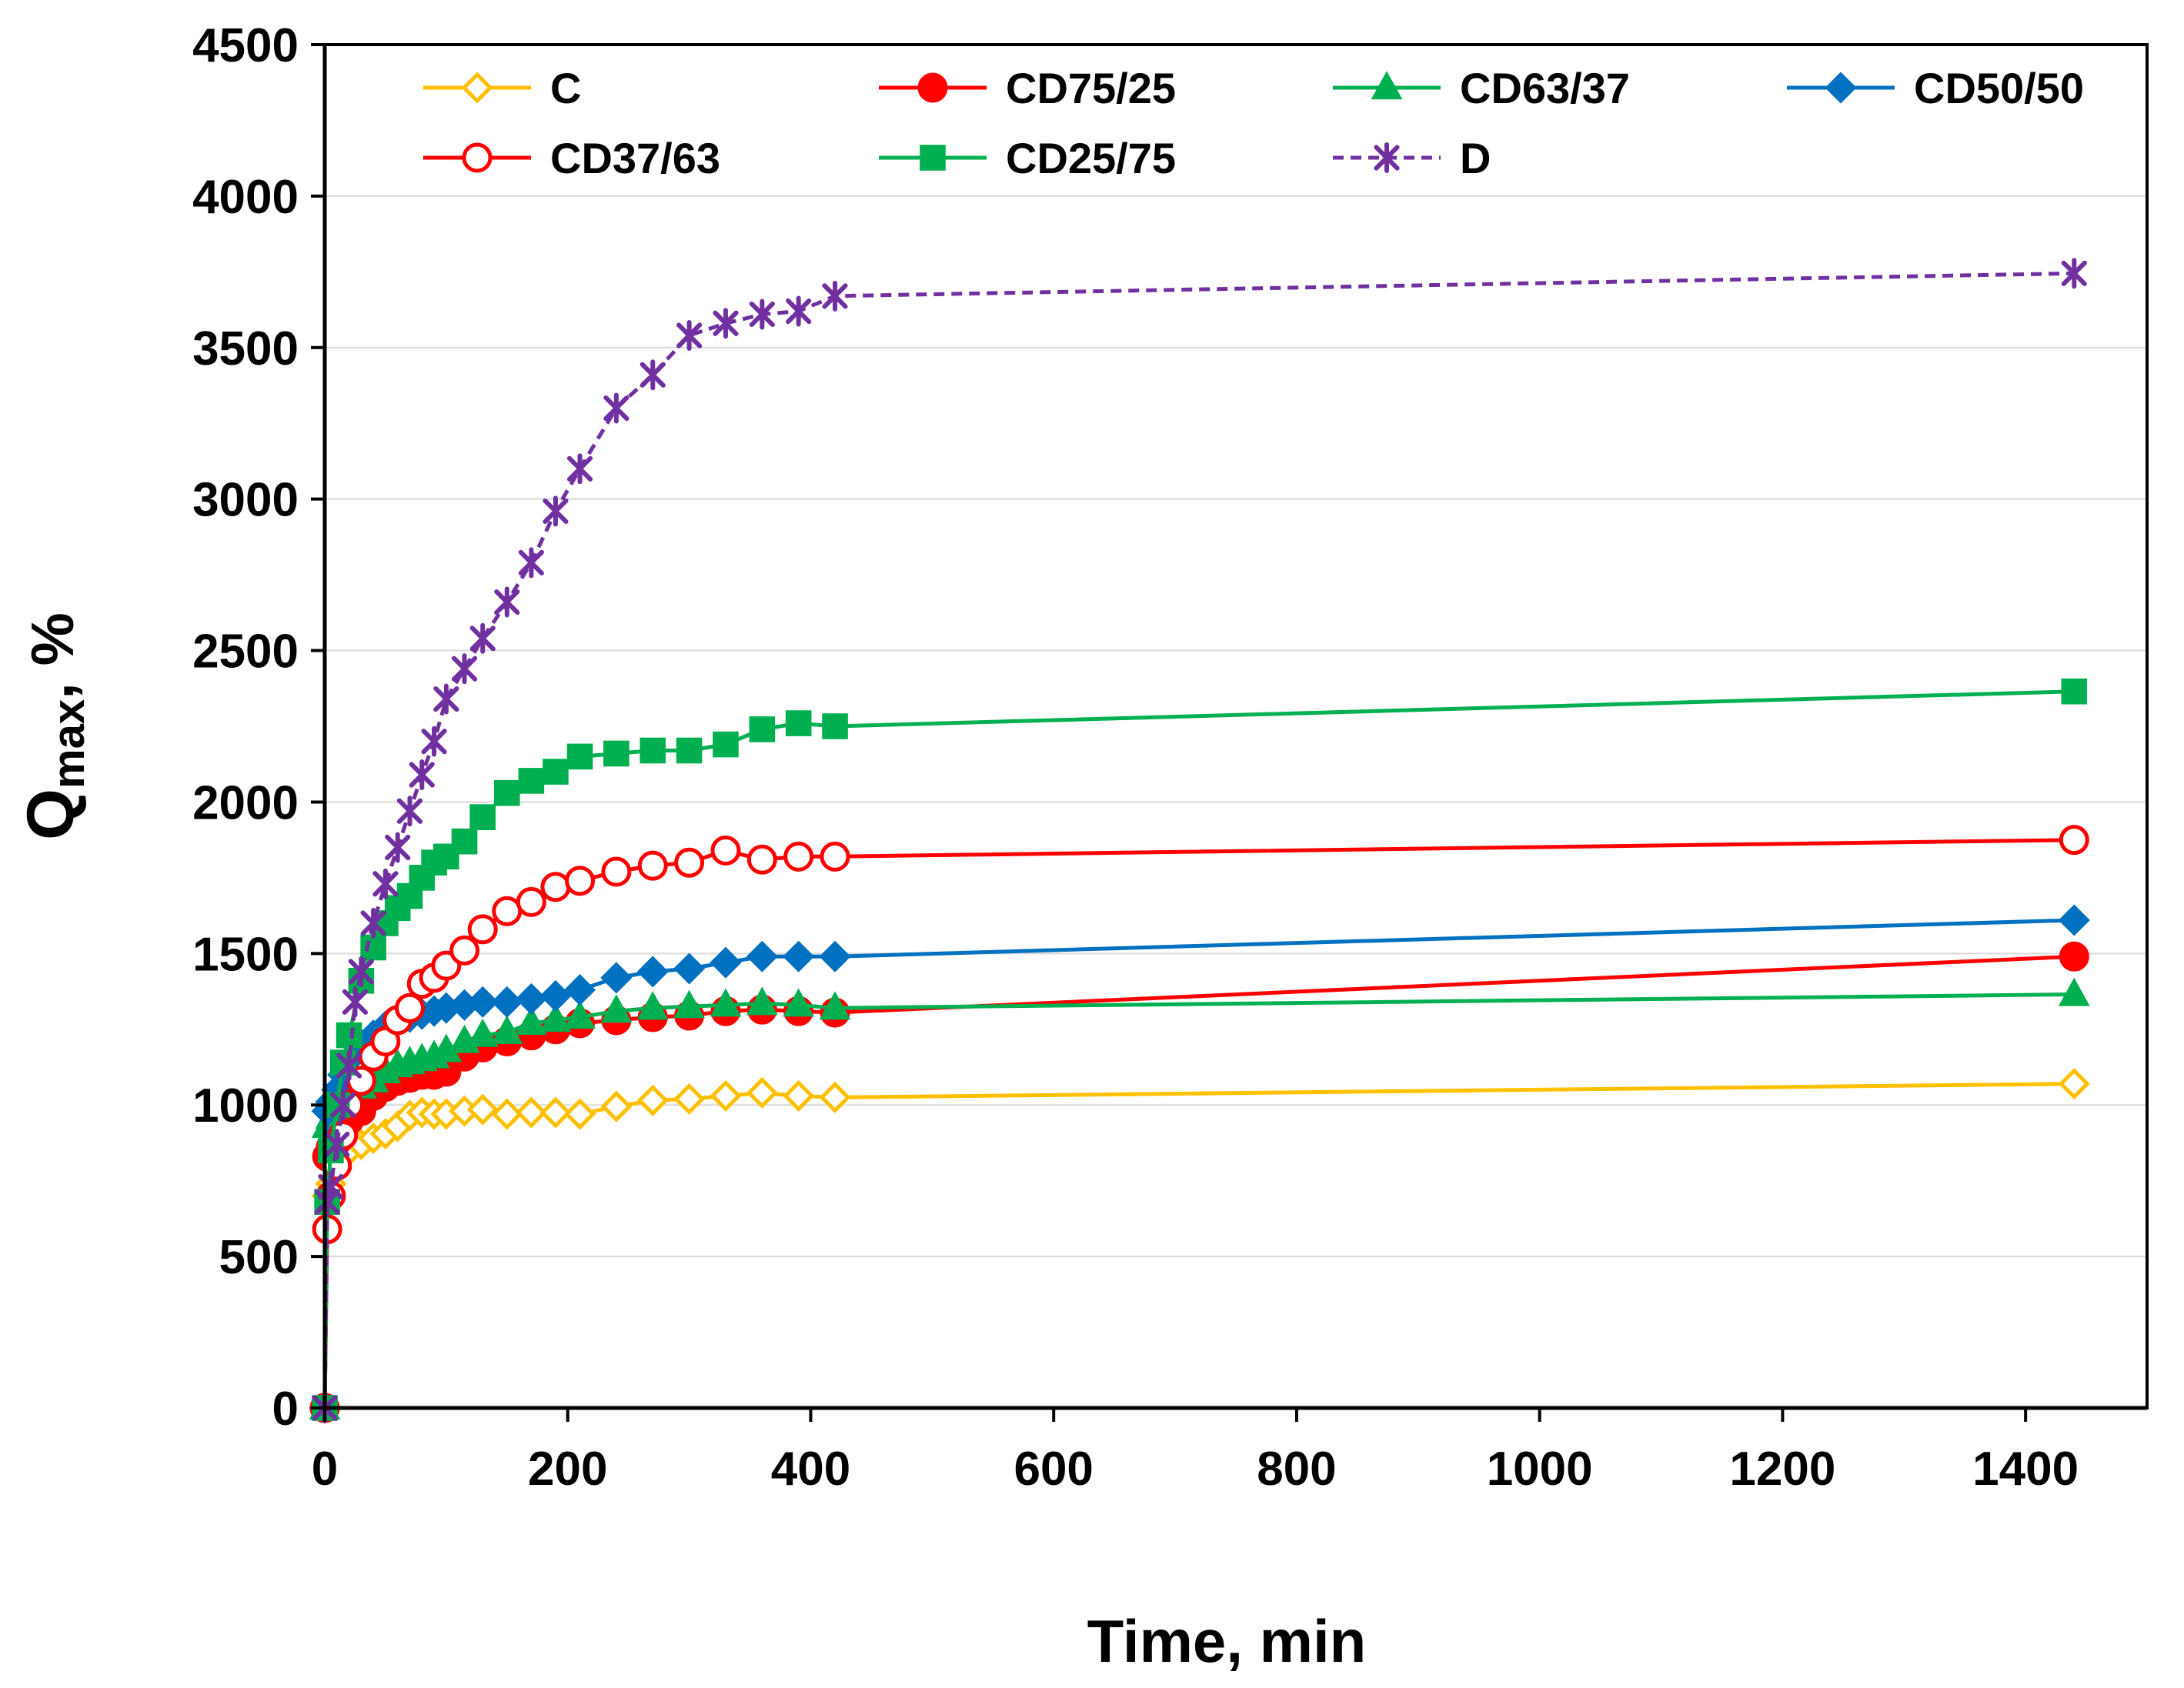 This screenshot has height=1688, width=2184. Describe the element at coordinates (51, 814) in the screenshot. I see `y-axis-title-main: Q` at that location.